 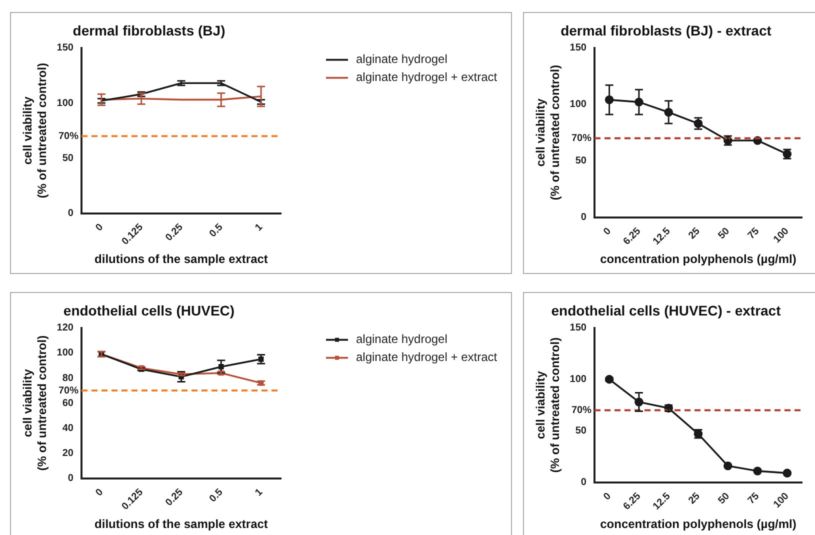 I want to click on chart-title: dermal fibroblasts (BJ) - extract, so click(x=666, y=30).